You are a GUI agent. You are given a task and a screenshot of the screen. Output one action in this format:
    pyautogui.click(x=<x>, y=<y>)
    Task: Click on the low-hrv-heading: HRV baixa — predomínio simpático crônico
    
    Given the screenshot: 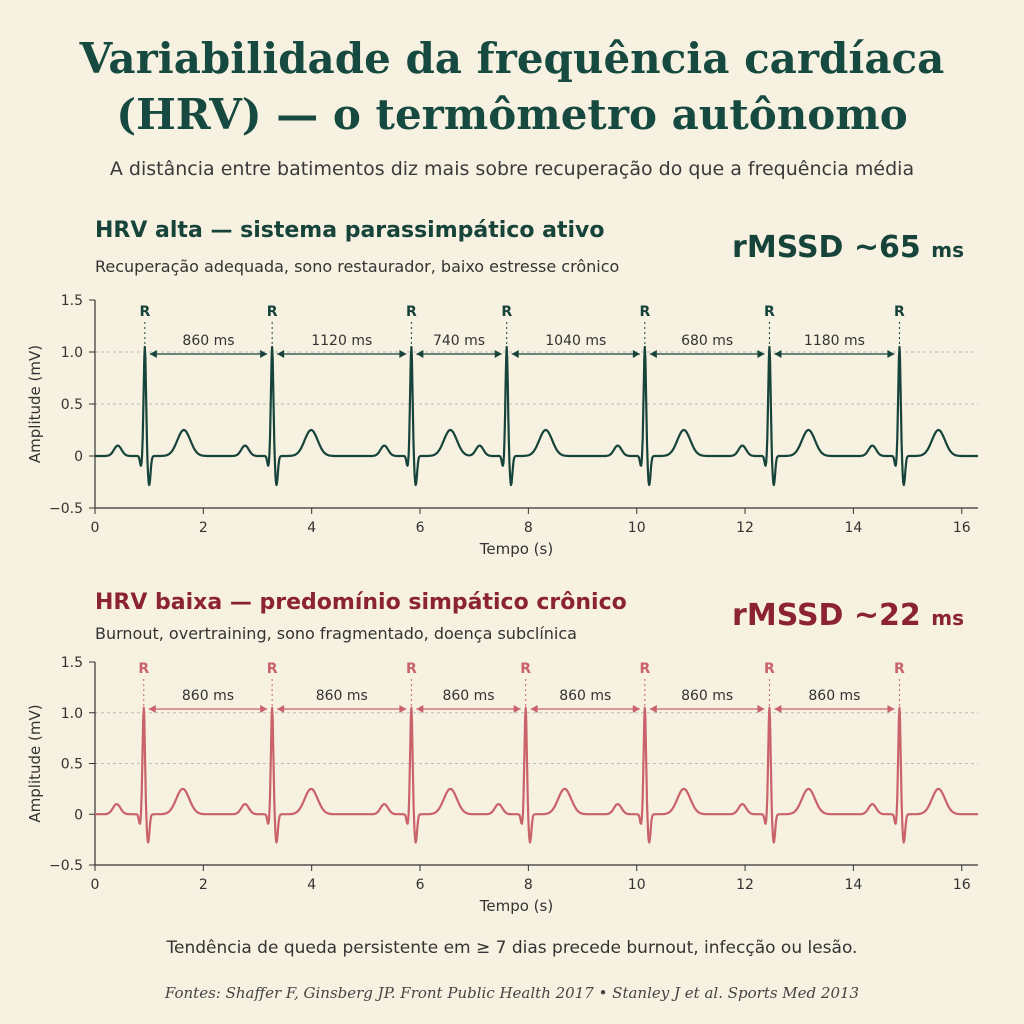 What is the action you would take?
    pyautogui.click(x=361, y=602)
    